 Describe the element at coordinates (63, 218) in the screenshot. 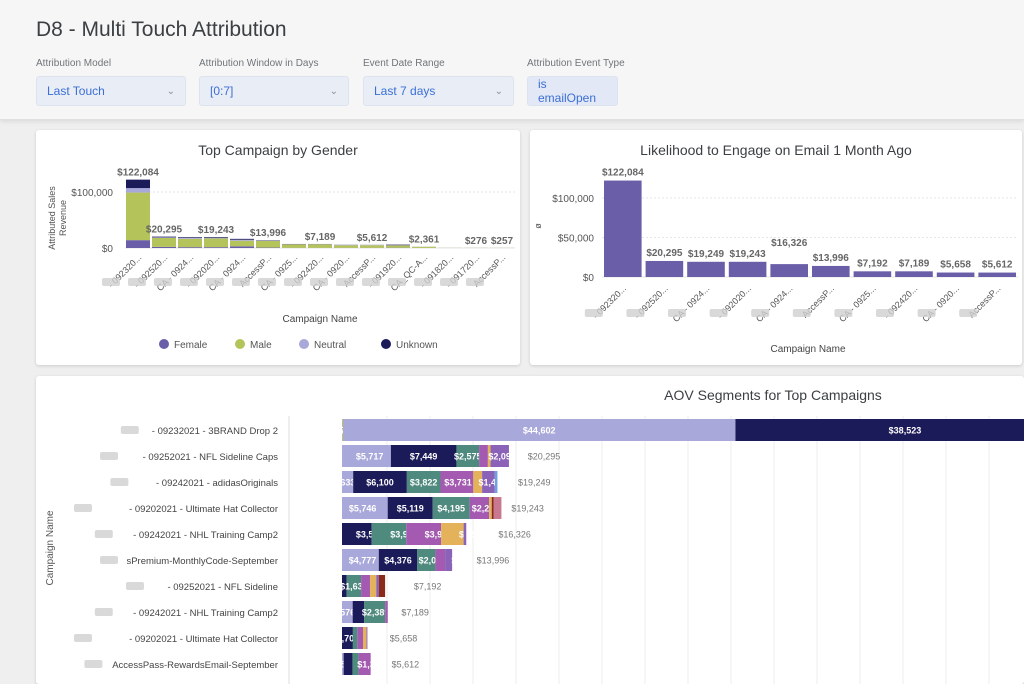

I see `y-axis-label: Revenue` at that location.